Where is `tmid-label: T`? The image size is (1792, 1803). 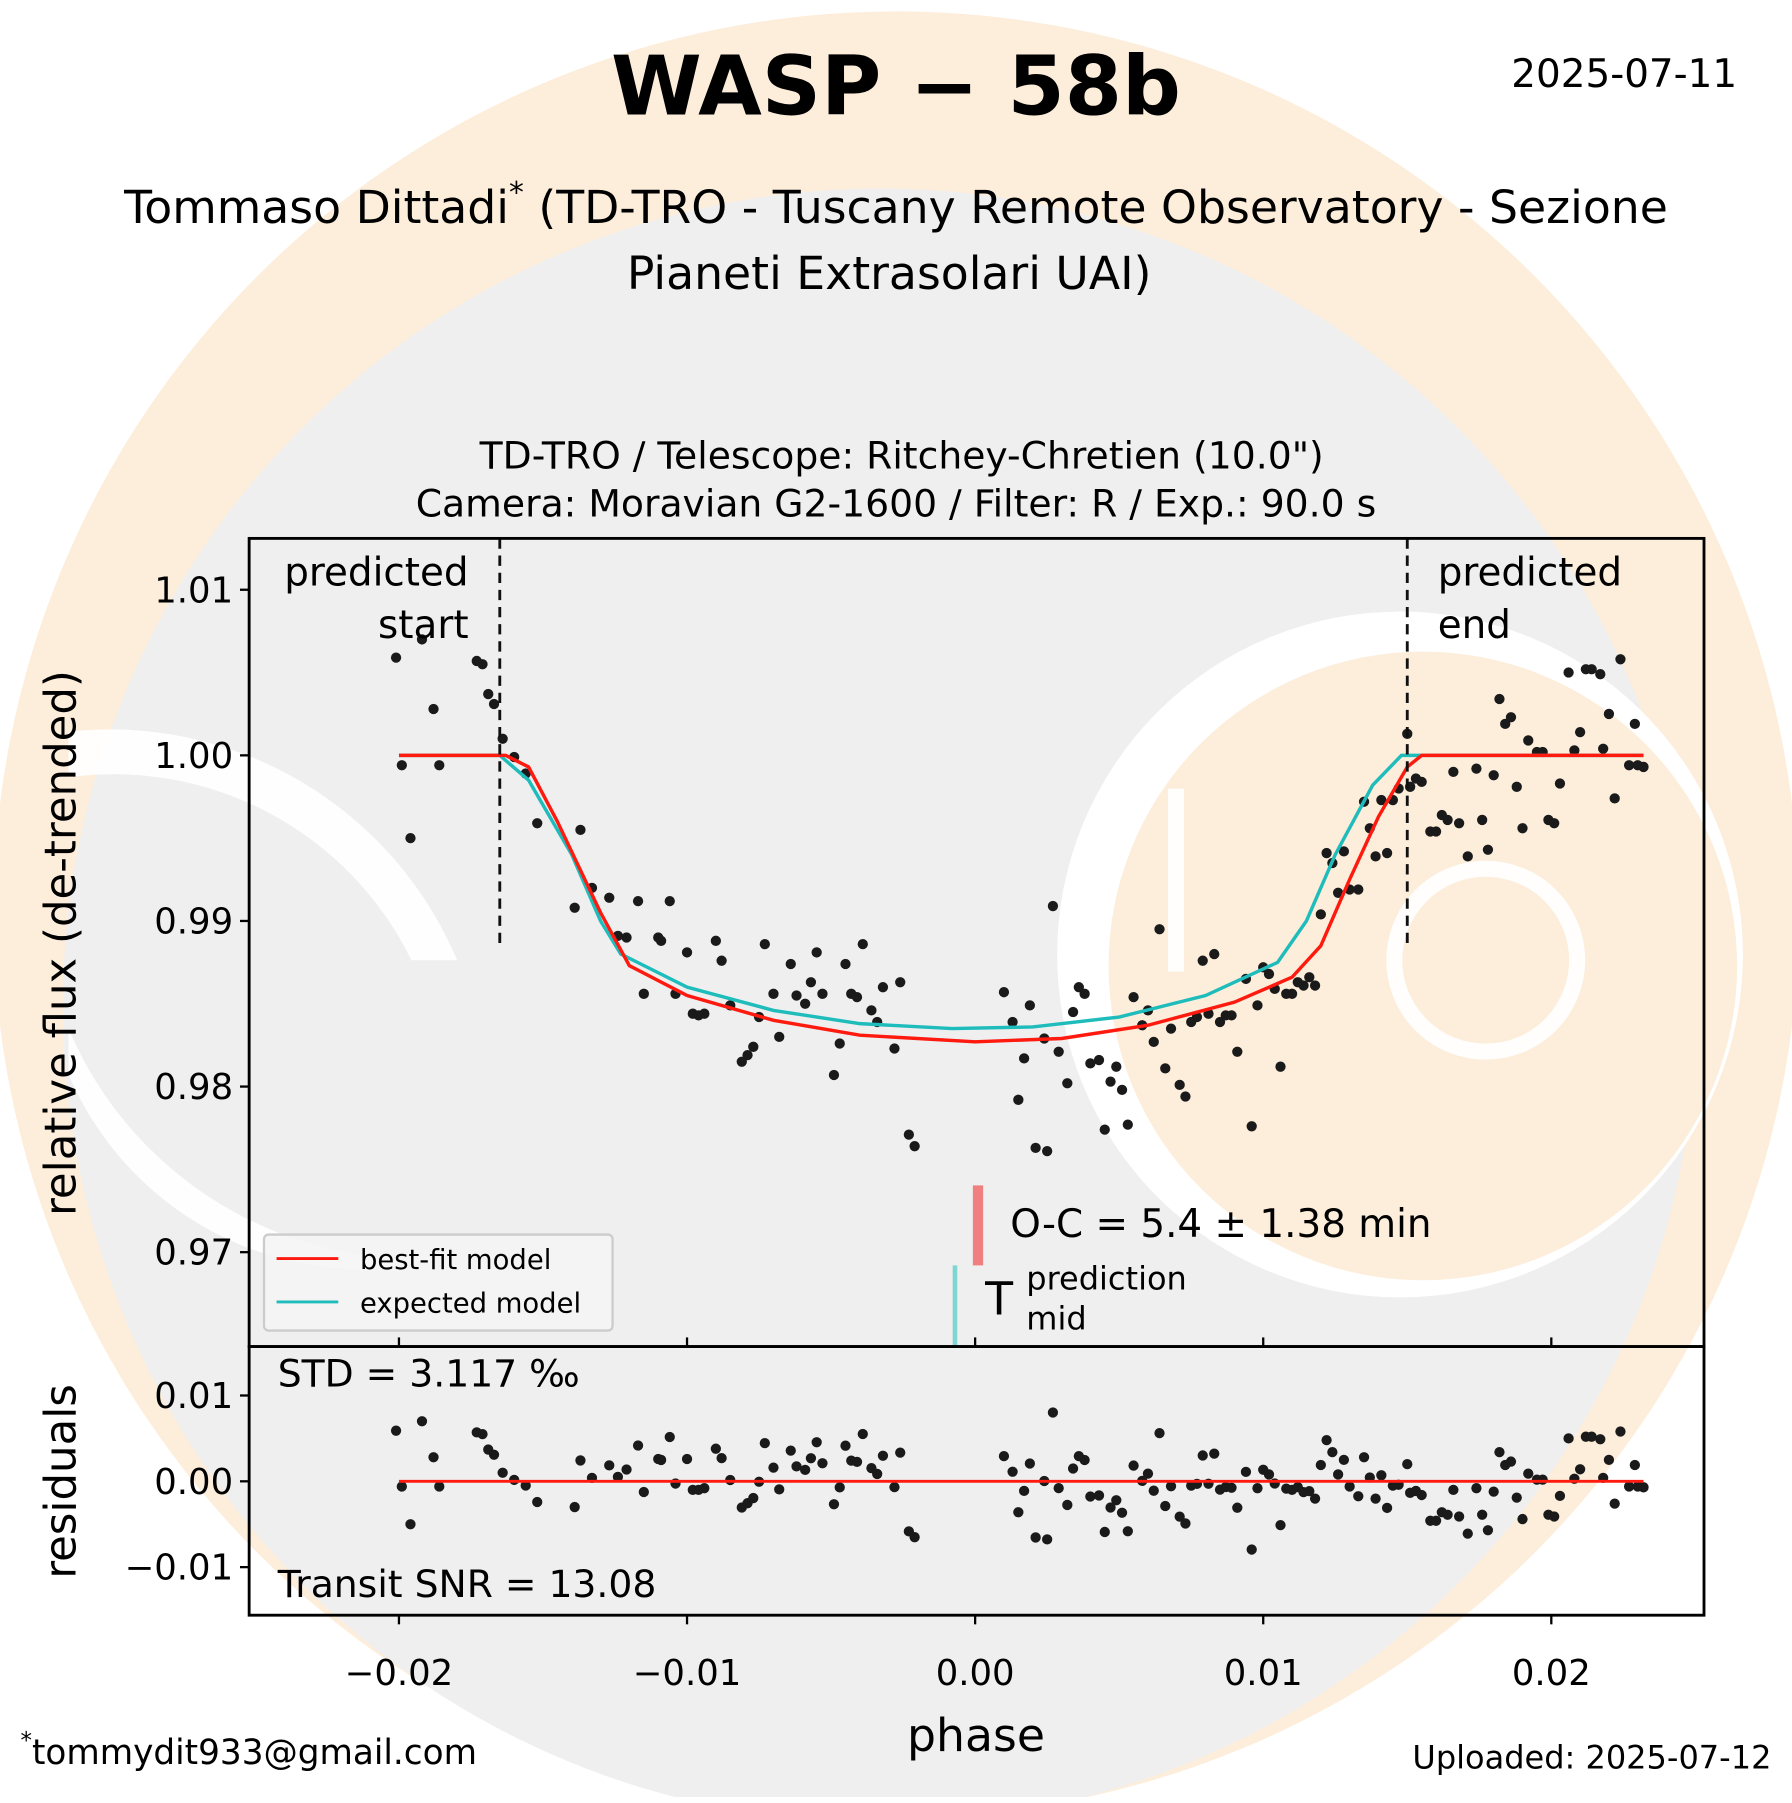 tmid-label: T is located at coordinates (999, 1299).